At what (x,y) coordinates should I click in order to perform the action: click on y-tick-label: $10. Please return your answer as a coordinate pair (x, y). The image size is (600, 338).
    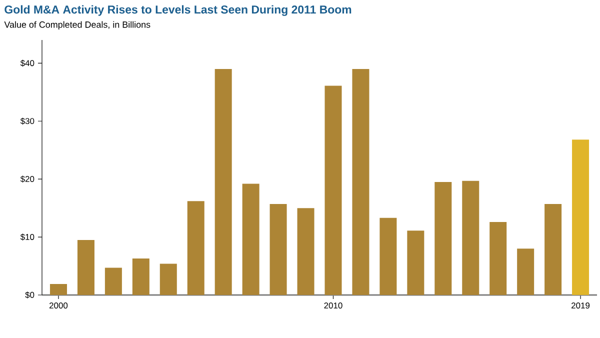
    Looking at the image, I should click on (27, 237).